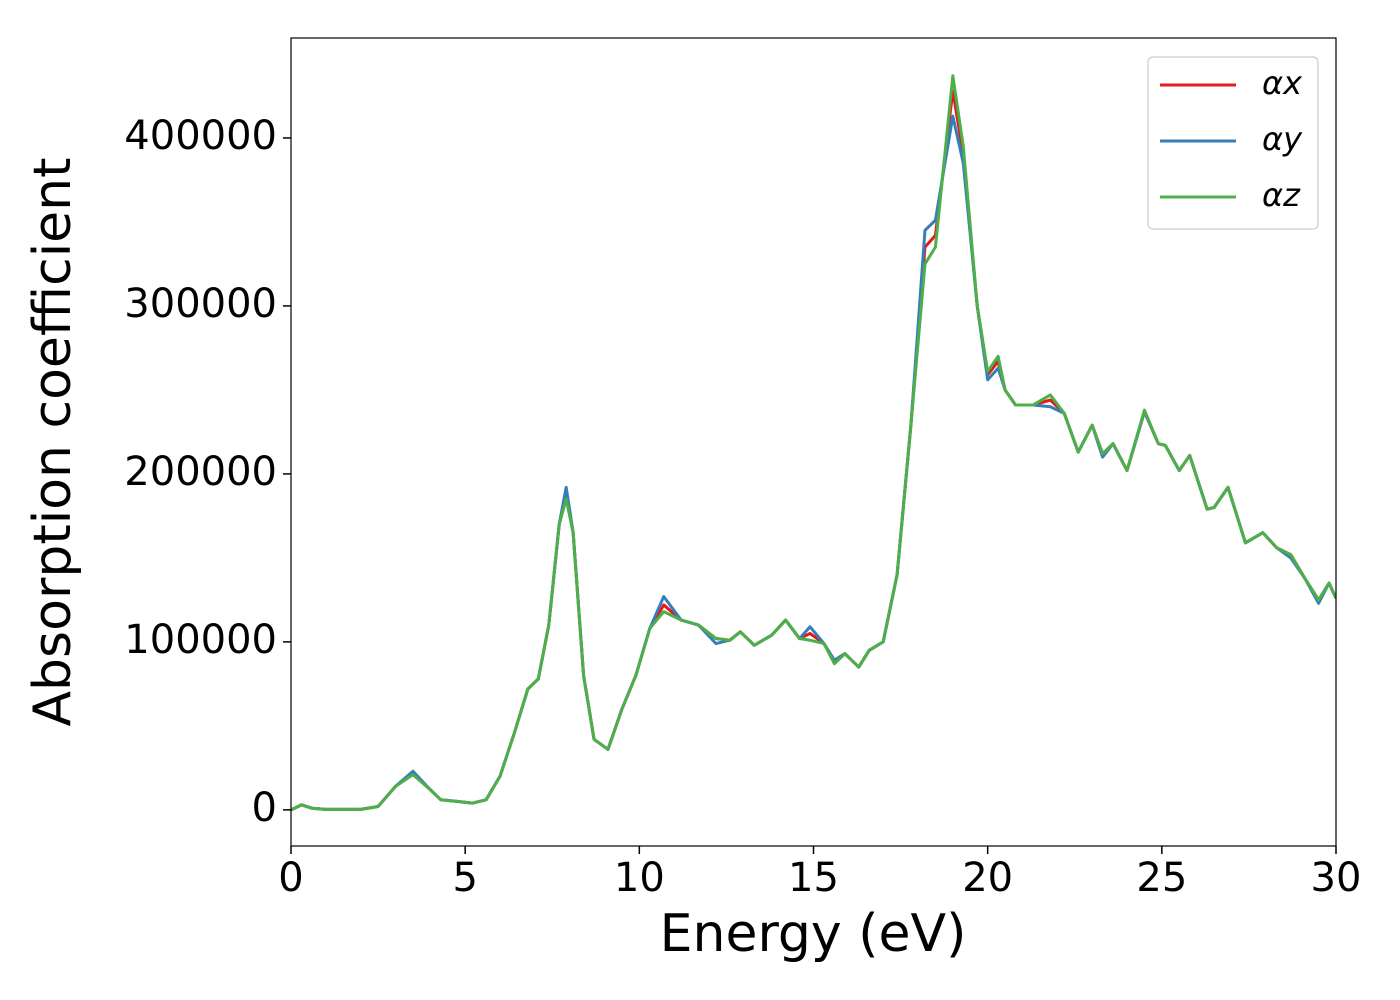 This screenshot has height=1000, width=1400. What do you see at coordinates (464, 878) in the screenshot?
I see `x-tick-label: 5` at bounding box center [464, 878].